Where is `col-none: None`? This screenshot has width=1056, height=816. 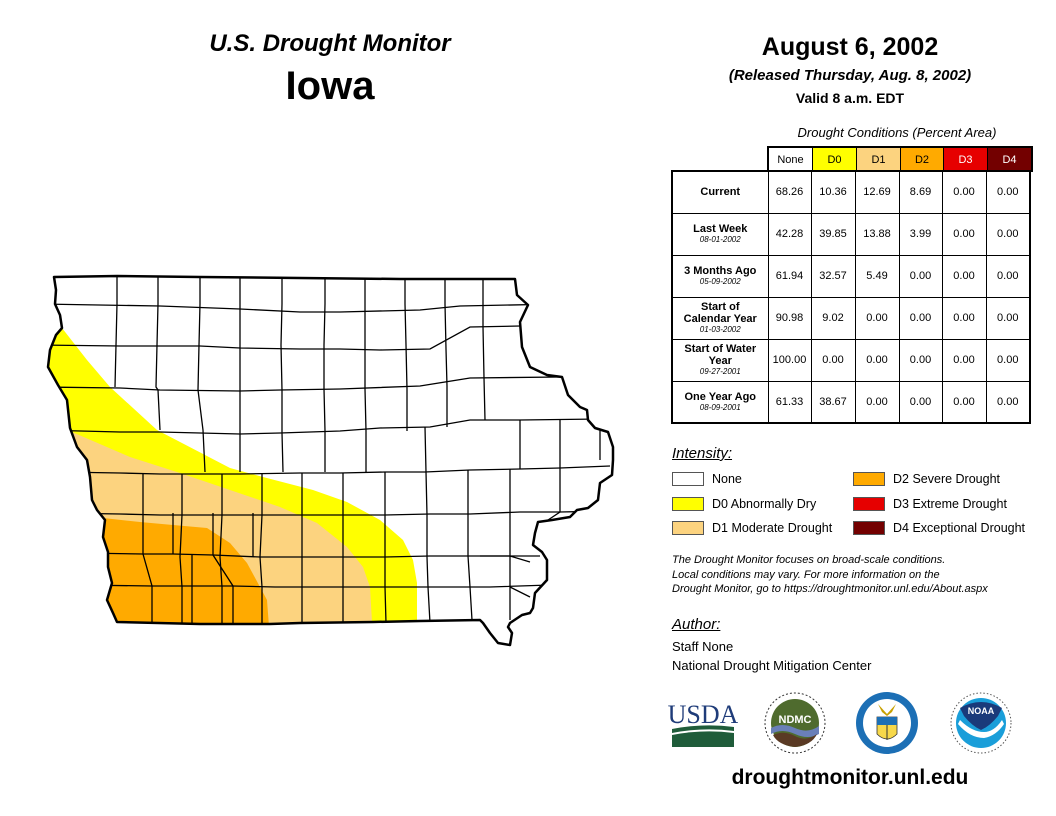
col-none: None is located at coordinates (790, 160).